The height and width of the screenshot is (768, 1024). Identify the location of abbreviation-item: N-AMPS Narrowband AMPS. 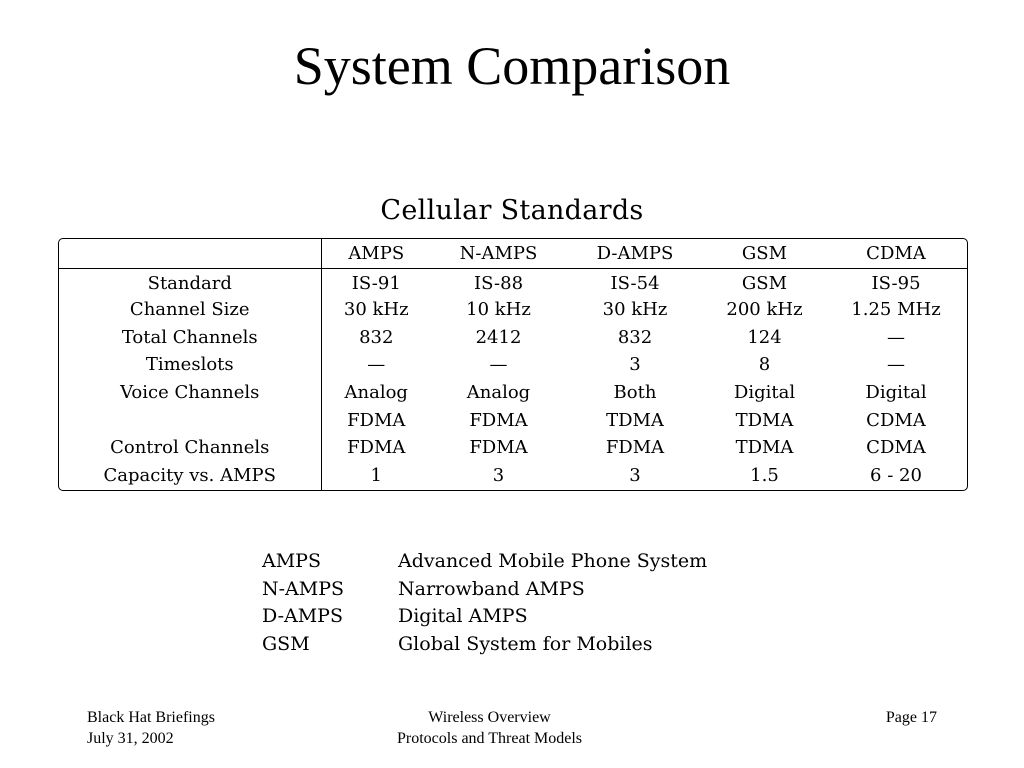
(484, 590).